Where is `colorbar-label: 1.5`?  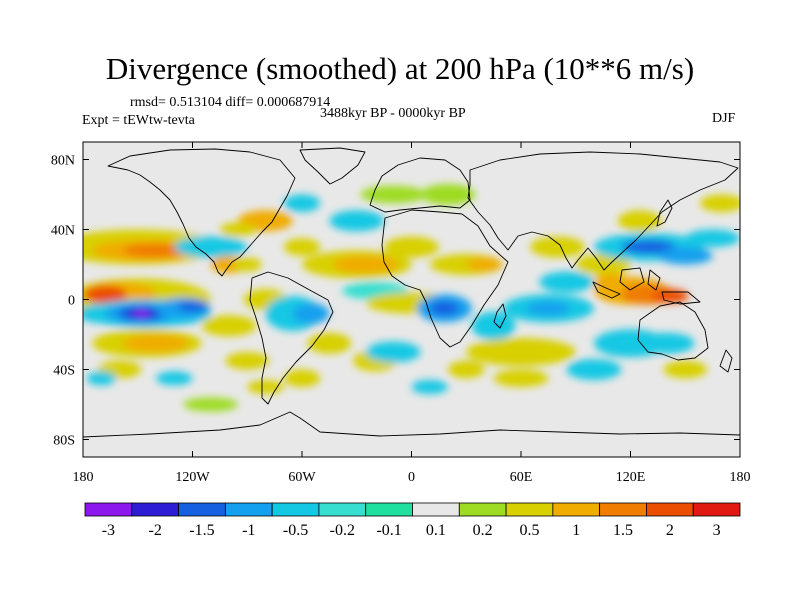
colorbar-label: 1.5 is located at coordinates (623, 530).